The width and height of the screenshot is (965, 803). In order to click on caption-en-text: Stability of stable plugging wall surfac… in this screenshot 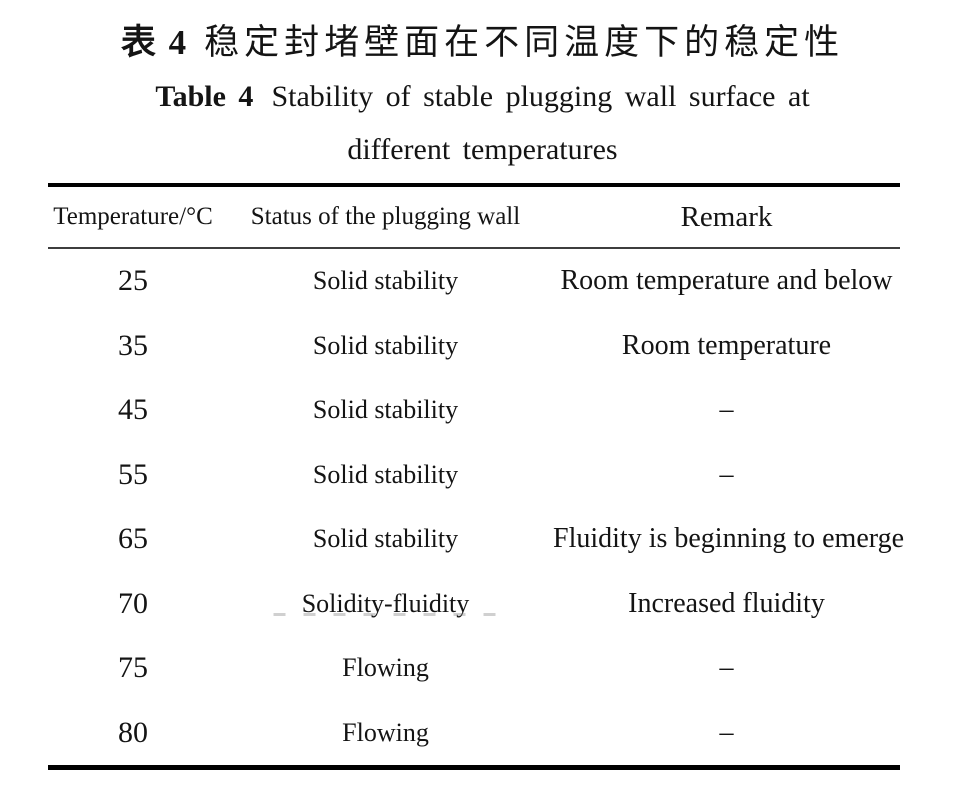, I will do `click(540, 96)`.